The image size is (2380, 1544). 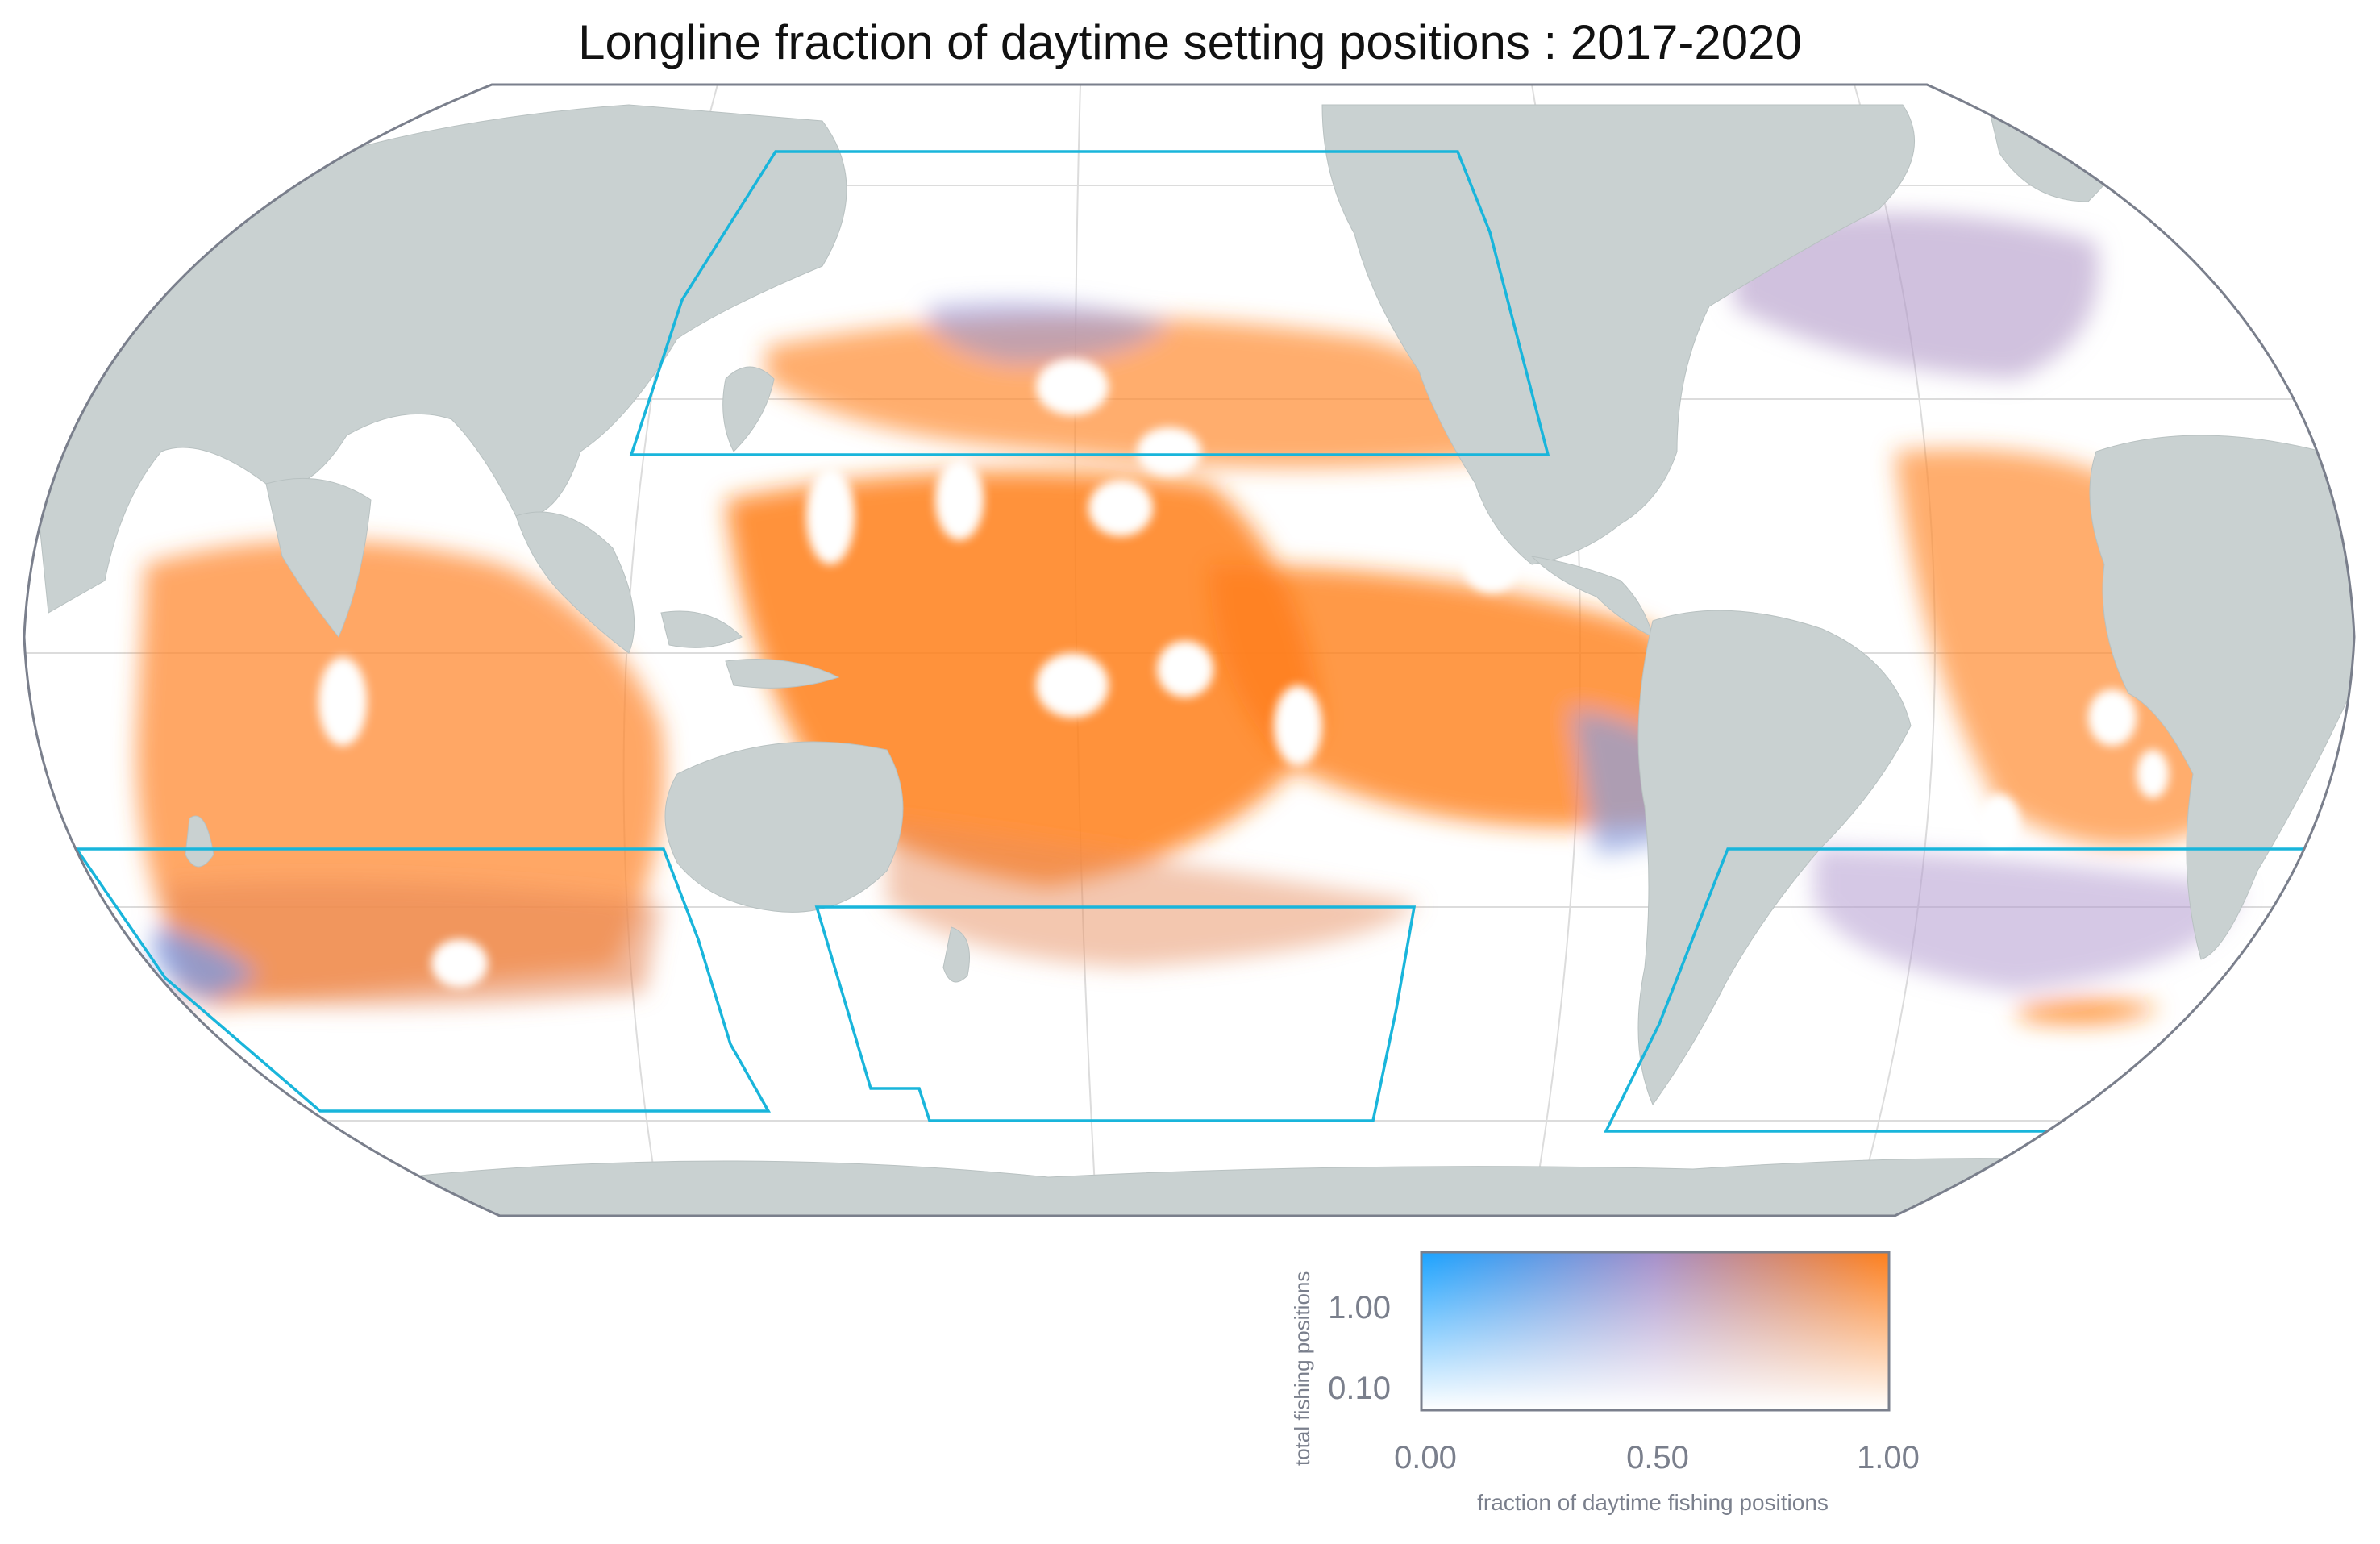 I want to click on land-antarctica, so click(x=1249, y=1187).